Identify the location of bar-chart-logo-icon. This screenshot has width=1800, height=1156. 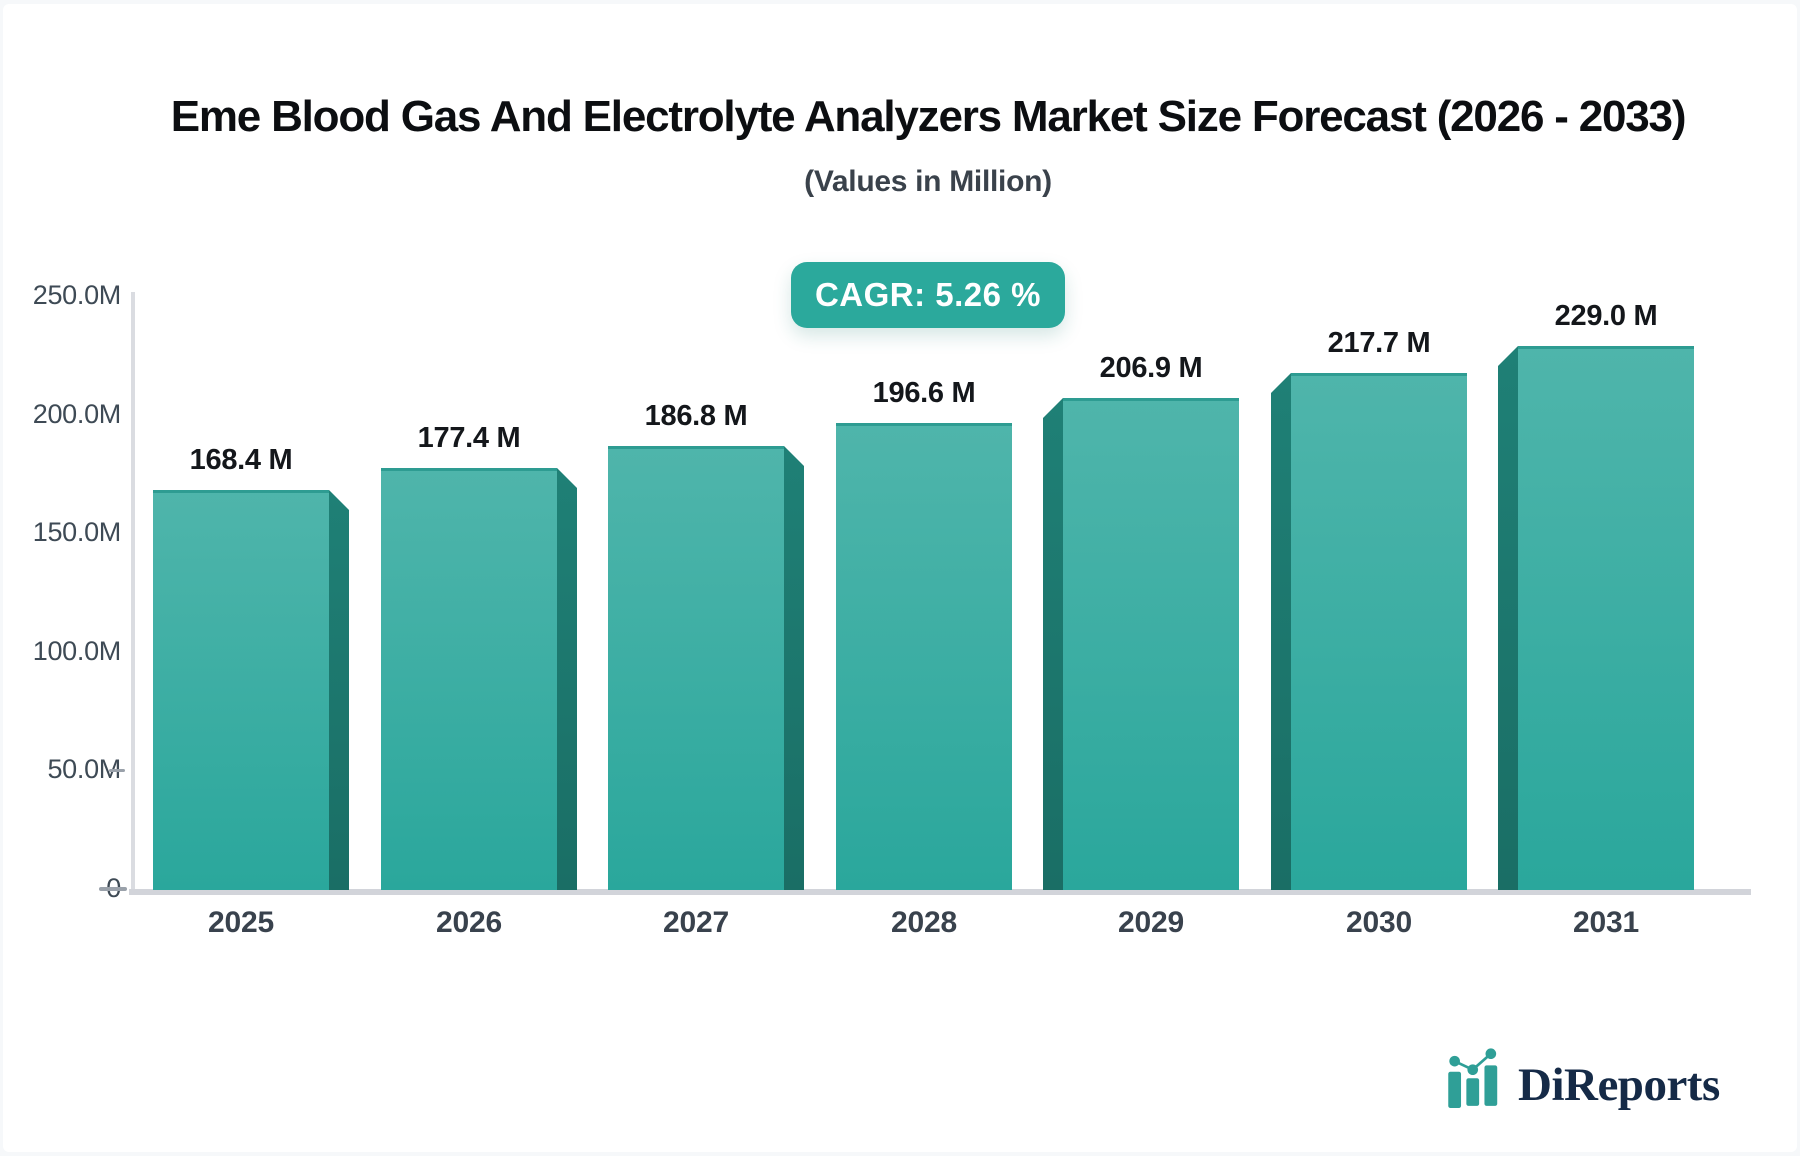
(1473, 1078).